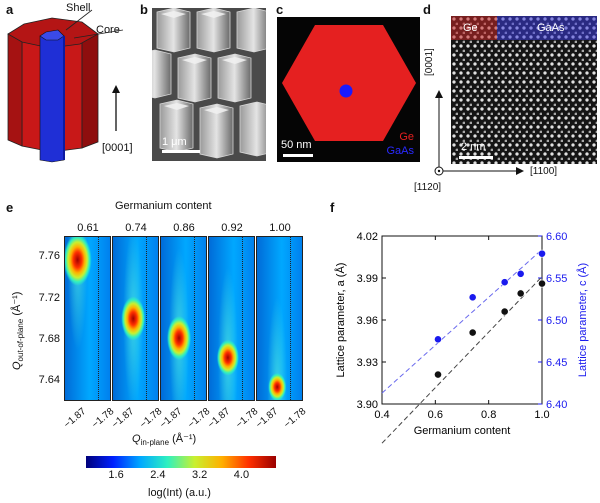 The image size is (600, 503). What do you see at coordinates (181, 476) in the screenshot?
I see `colorbar-ticks: 1.6 2.4 3.2 4.0` at bounding box center [181, 476].